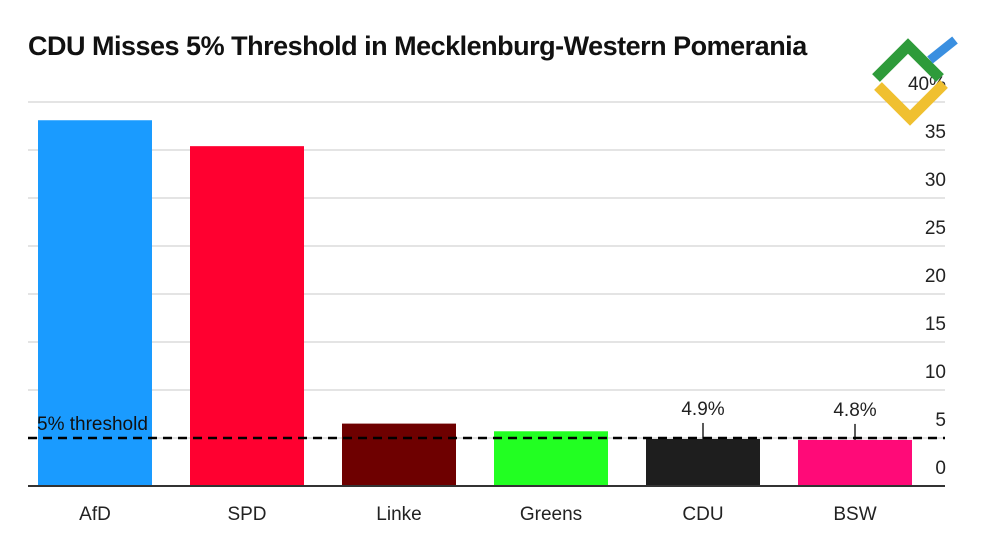 The image size is (1000, 550). Describe the element at coordinates (854, 410) in the screenshot. I see `value-label: 4.8%` at that location.